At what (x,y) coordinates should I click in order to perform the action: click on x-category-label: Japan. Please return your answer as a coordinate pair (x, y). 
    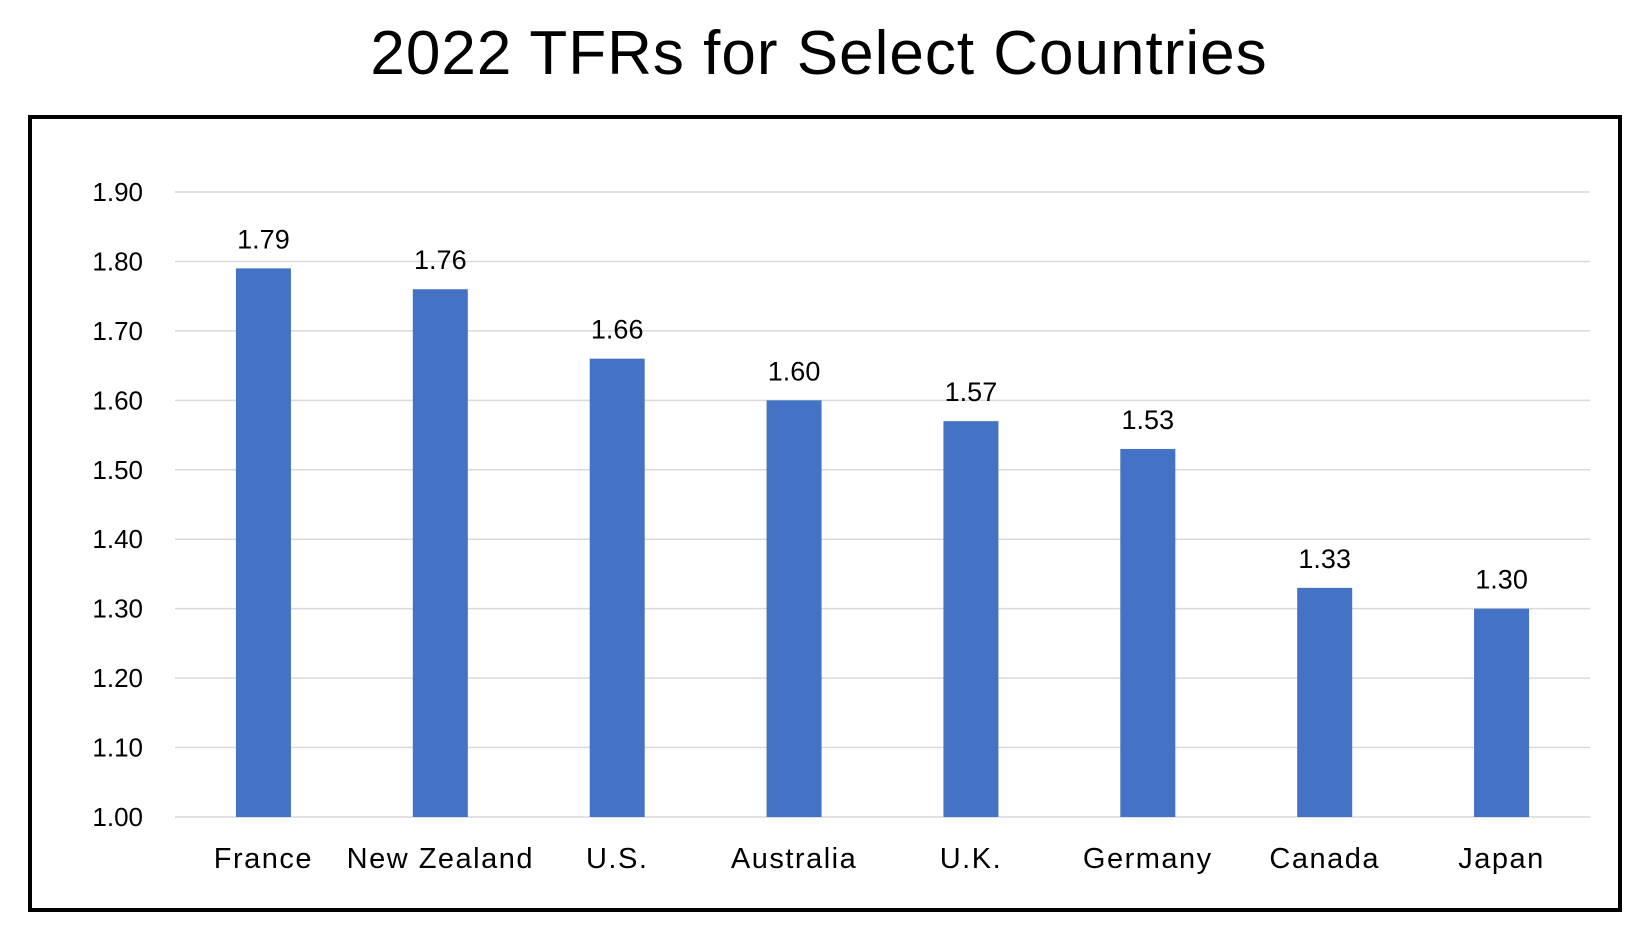
    Looking at the image, I should click on (1501, 859).